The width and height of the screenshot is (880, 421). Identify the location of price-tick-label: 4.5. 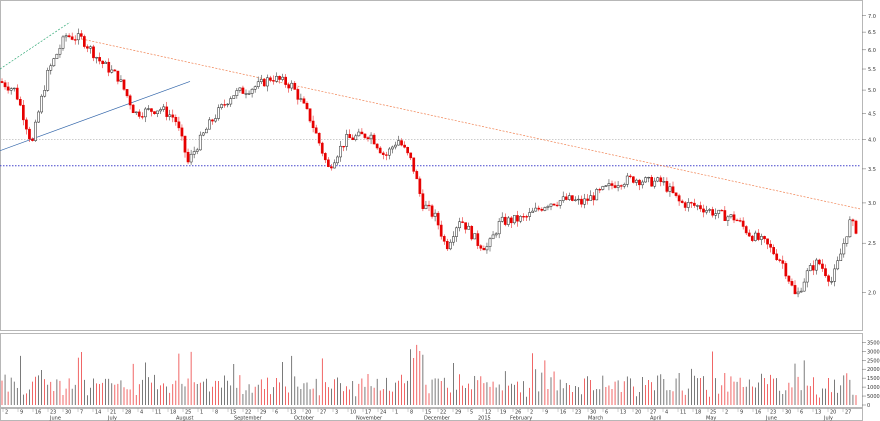
(872, 114).